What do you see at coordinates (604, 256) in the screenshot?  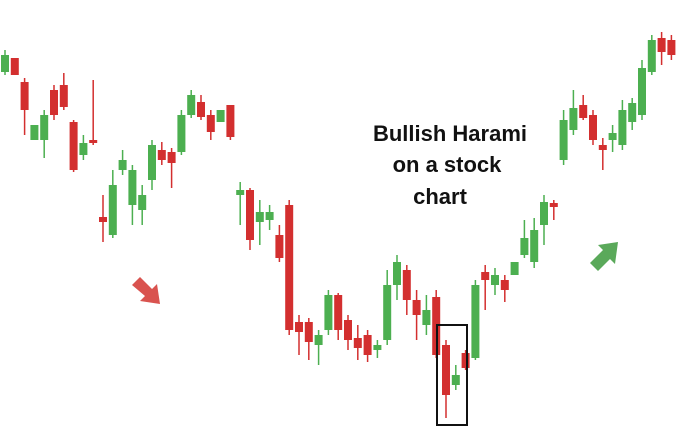 I see `up-arrow` at bounding box center [604, 256].